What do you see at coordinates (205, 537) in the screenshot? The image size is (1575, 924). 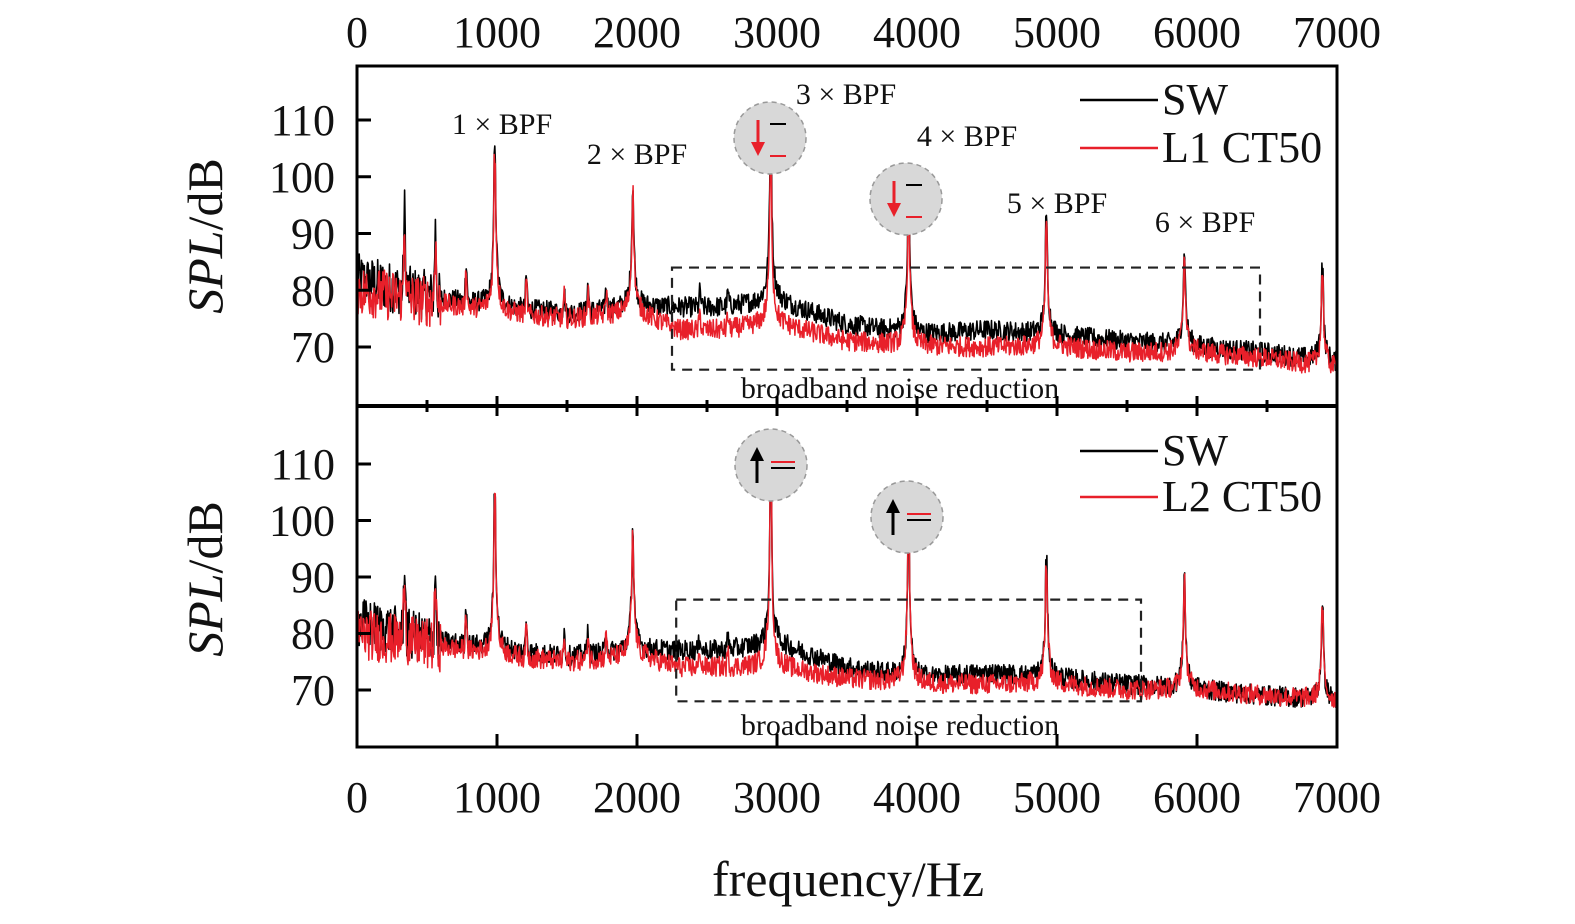 I see `y-axis-title-bottom-unit: /dB` at bounding box center [205, 537].